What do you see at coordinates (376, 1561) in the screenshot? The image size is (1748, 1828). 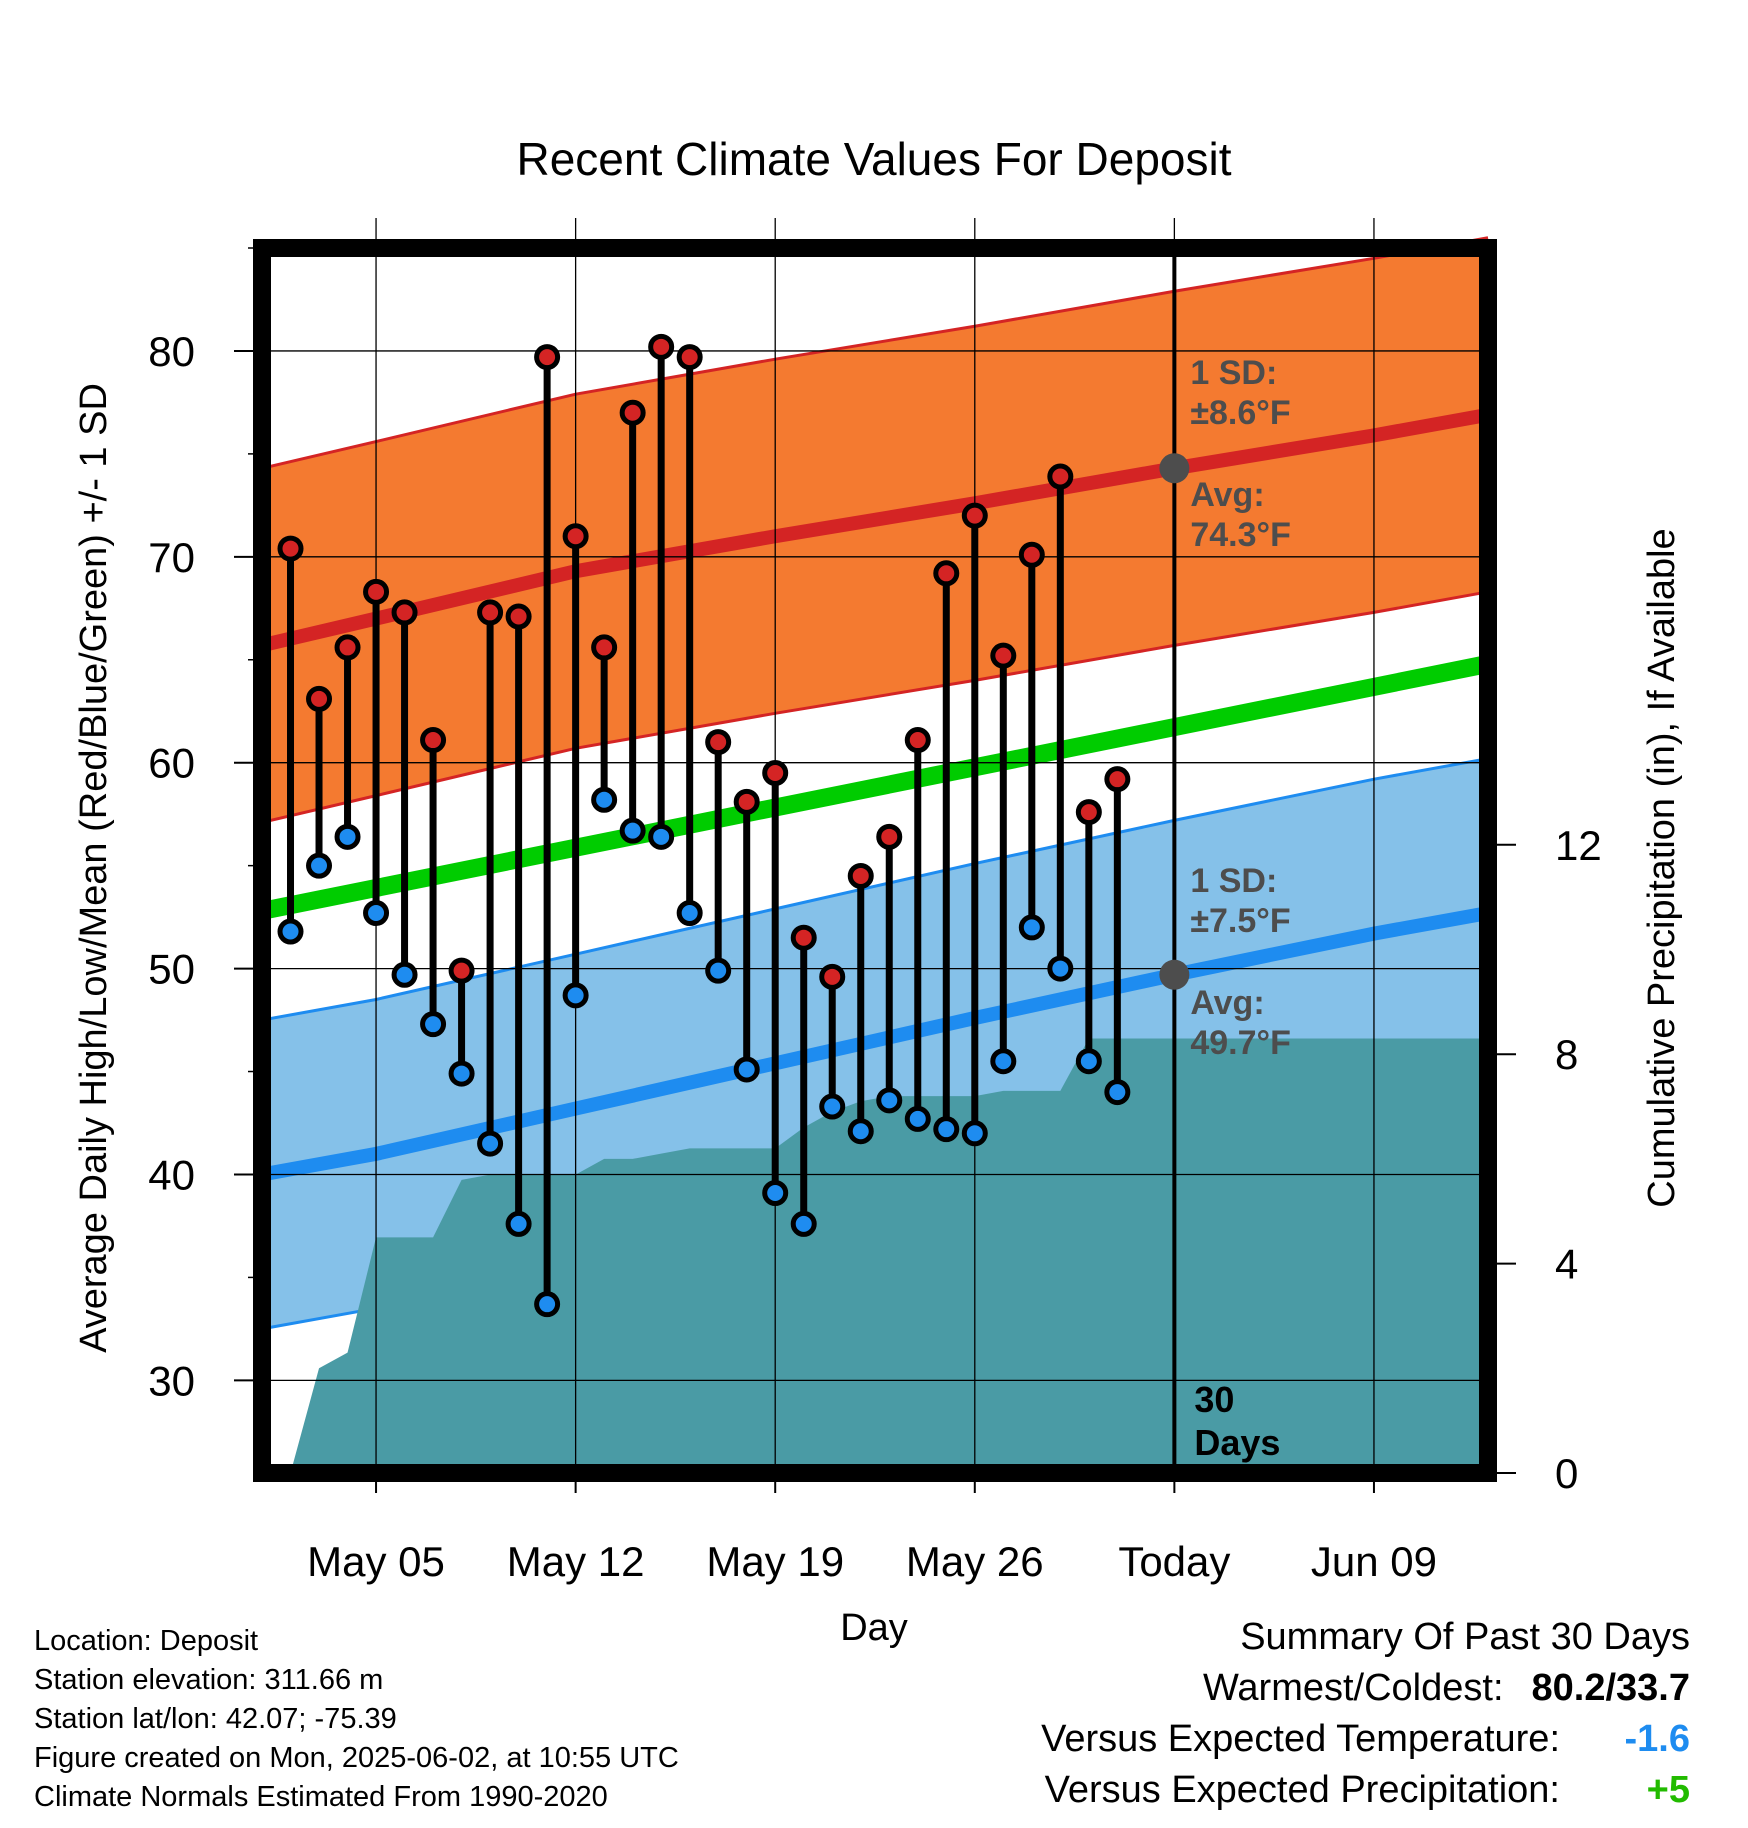 I see `x-tick-label: May 05` at bounding box center [376, 1561].